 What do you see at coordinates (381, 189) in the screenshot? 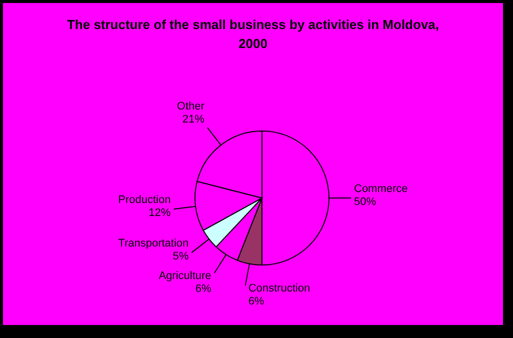
I see `slice-label: Commerce` at bounding box center [381, 189].